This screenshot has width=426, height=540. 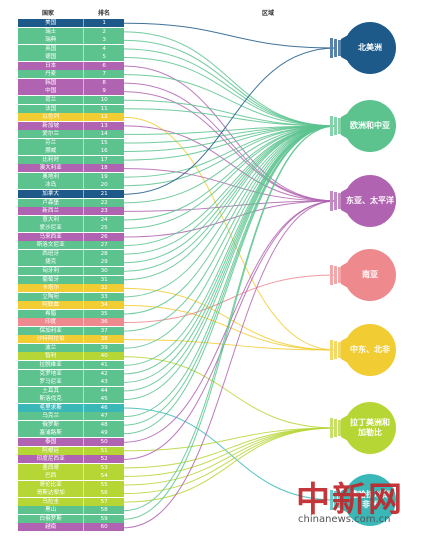 What do you see at coordinates (103, 74) in the screenshot?
I see `country-rank: 7` at bounding box center [103, 74].